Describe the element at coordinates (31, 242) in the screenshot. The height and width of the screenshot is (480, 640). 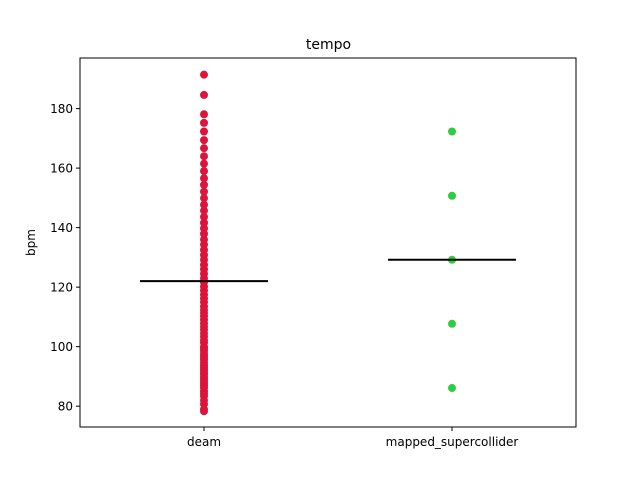
I see `y-axis-label: bpm` at that location.